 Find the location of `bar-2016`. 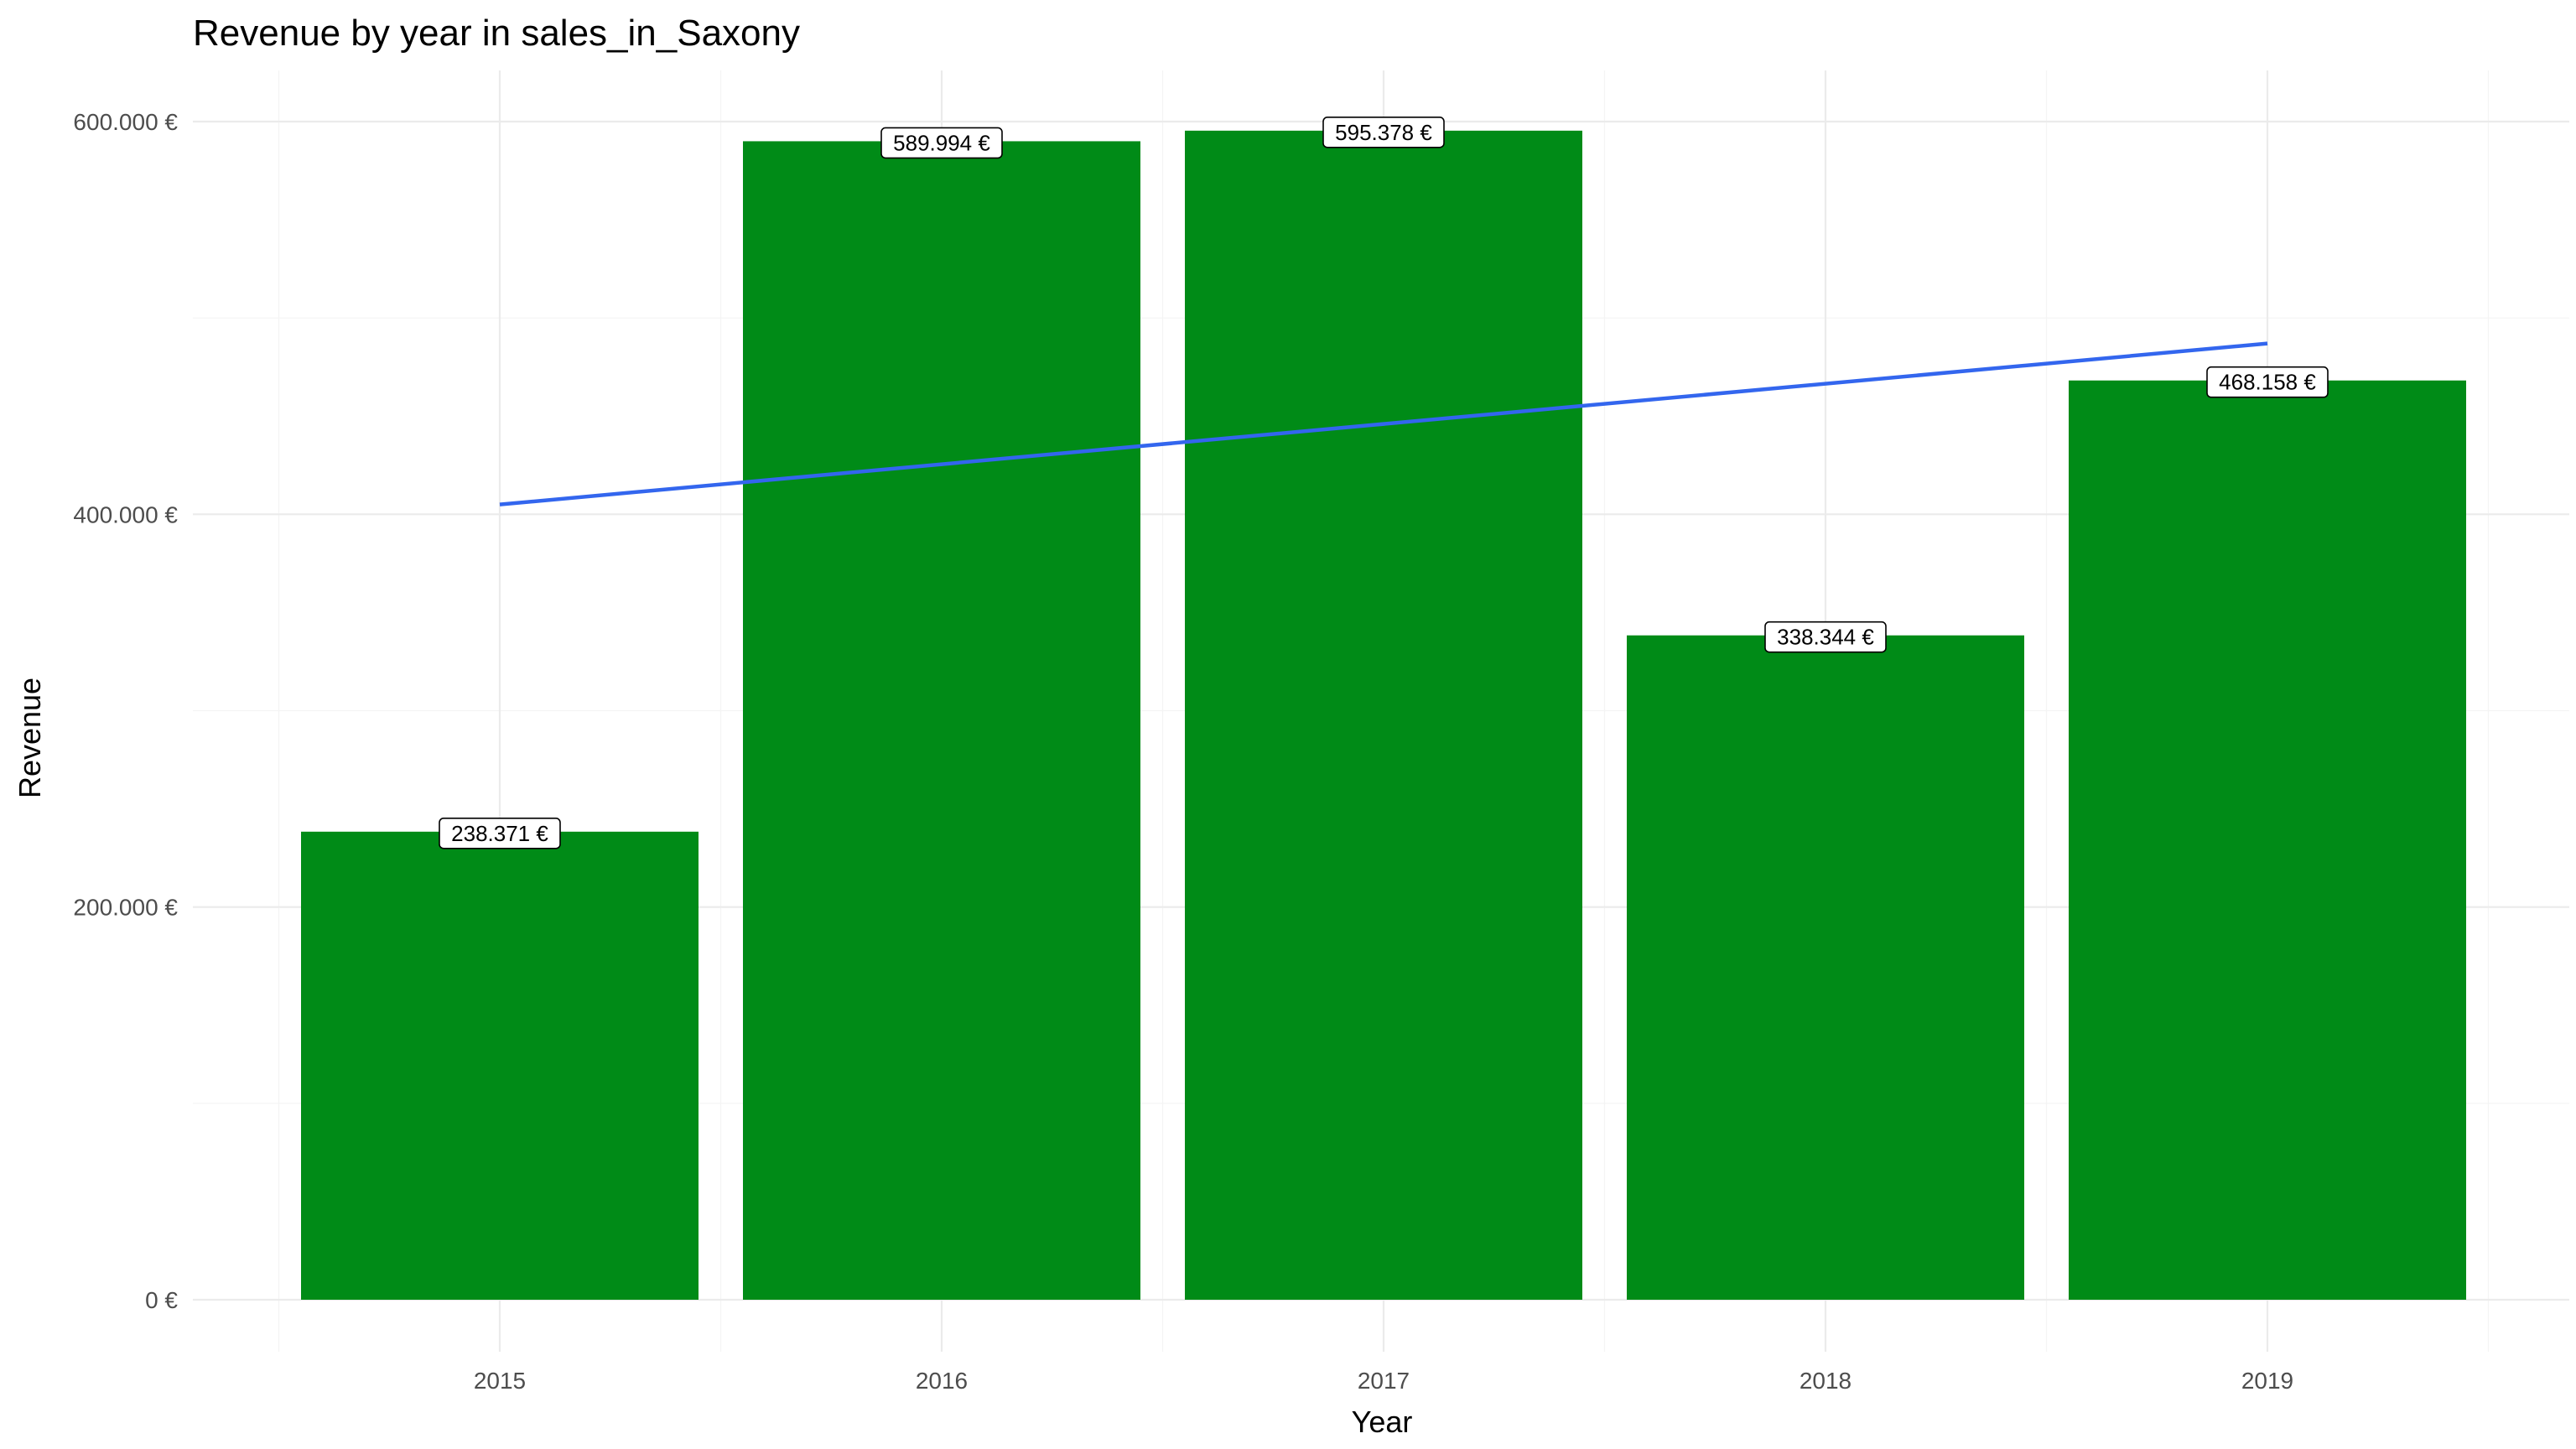

bar-2016 is located at coordinates (941, 721).